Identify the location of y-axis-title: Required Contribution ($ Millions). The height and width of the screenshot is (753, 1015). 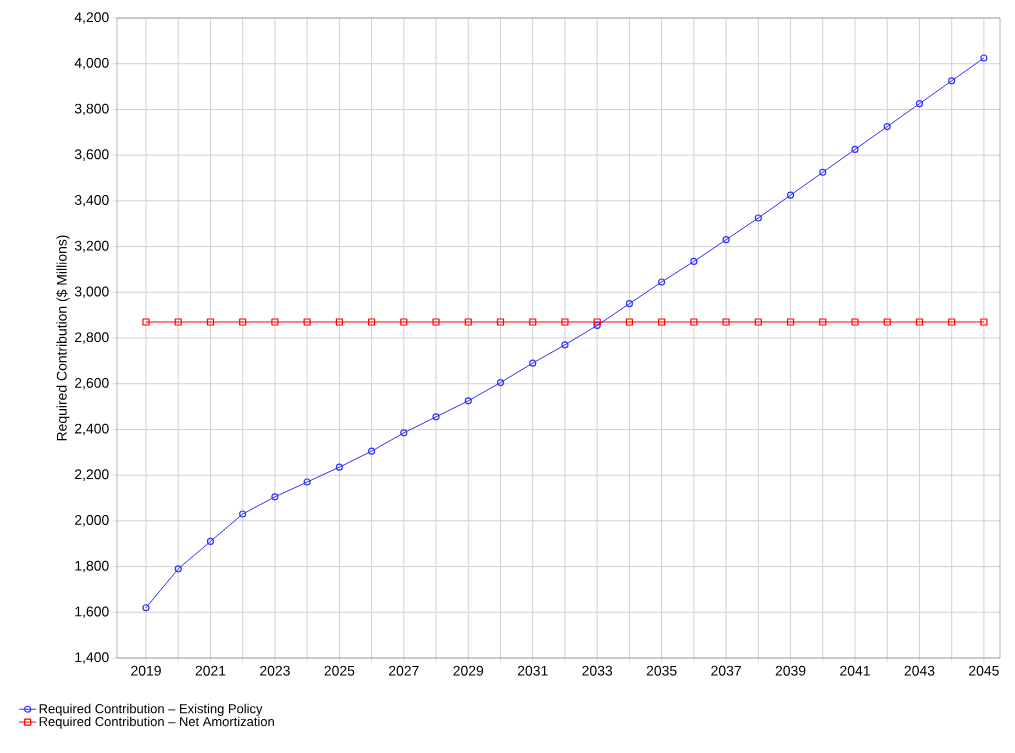
(63, 338).